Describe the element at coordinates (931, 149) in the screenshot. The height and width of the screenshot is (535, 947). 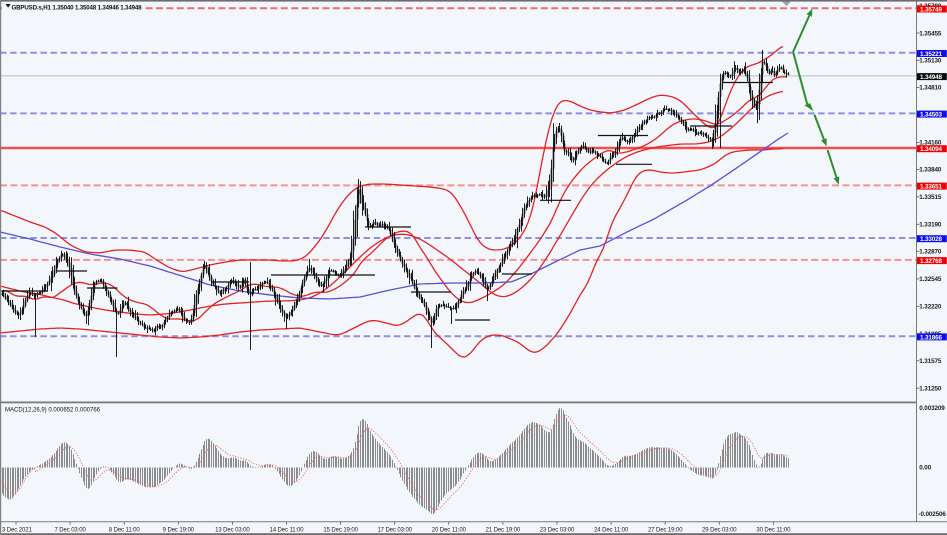
I see `svg-text: 1.34094` at that location.